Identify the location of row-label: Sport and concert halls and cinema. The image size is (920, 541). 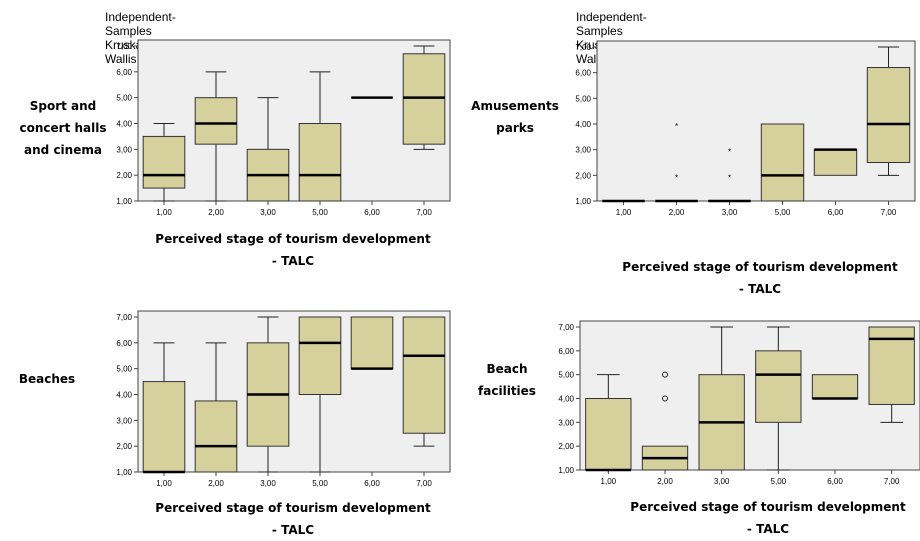
(63, 128).